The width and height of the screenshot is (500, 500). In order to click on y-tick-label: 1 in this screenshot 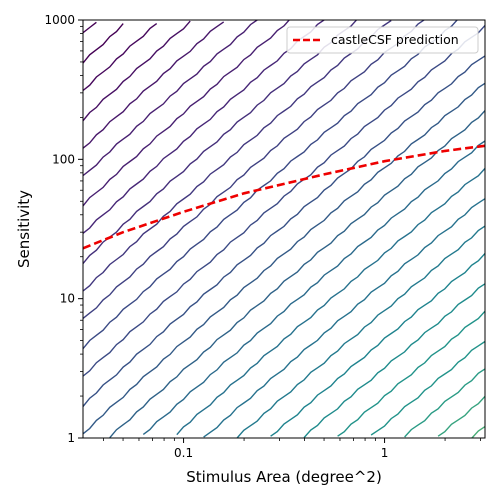, I will do `click(71, 438)`.